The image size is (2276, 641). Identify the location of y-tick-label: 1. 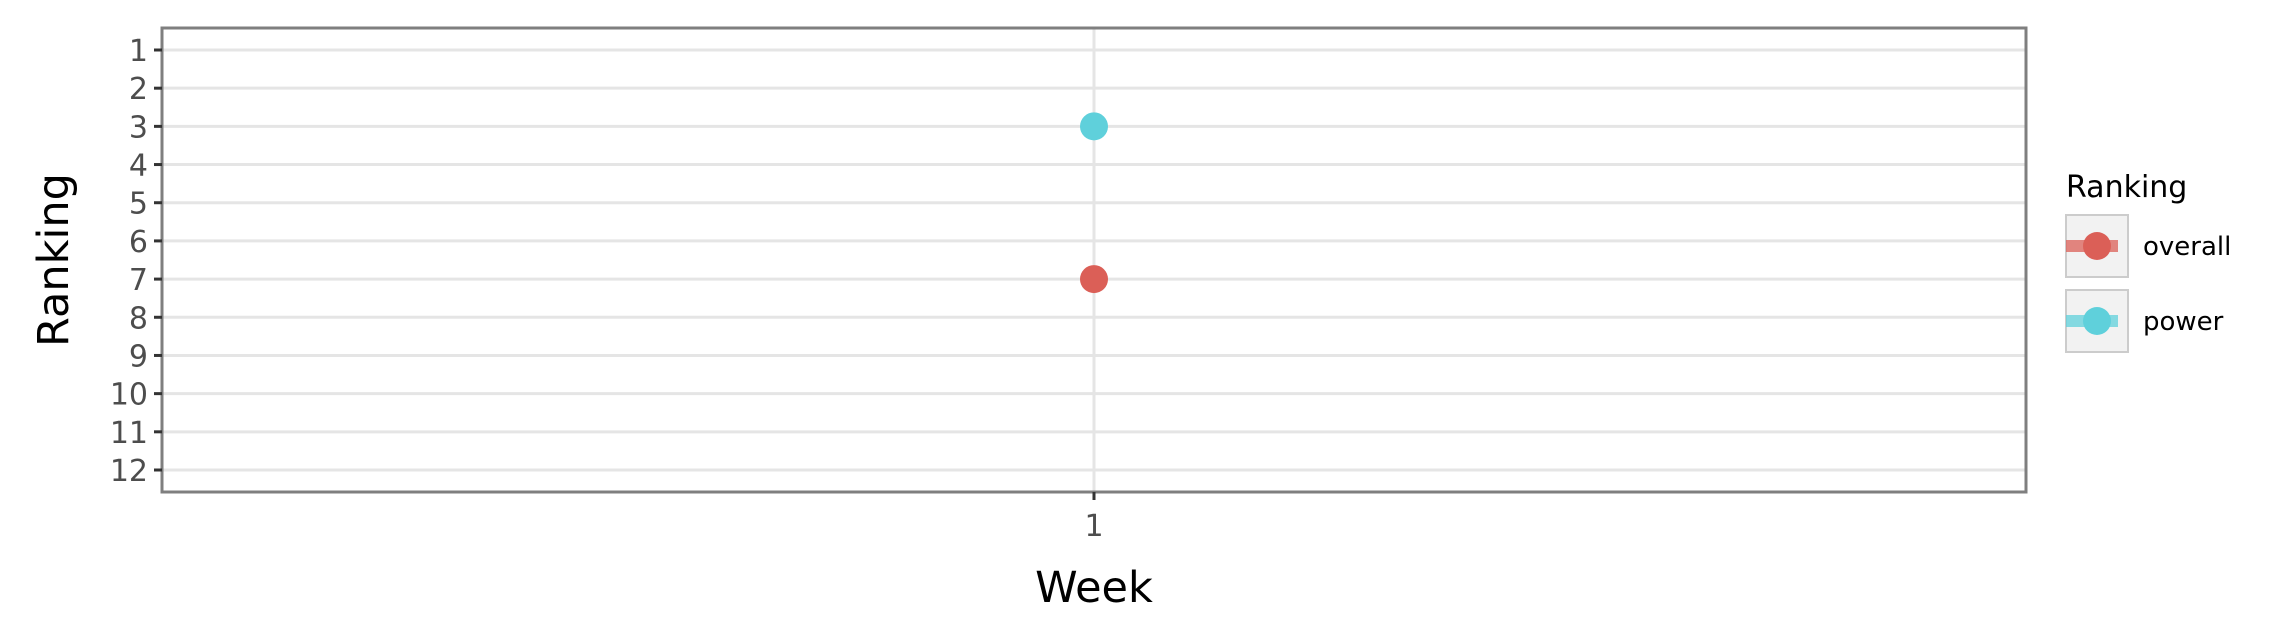
(138, 51).